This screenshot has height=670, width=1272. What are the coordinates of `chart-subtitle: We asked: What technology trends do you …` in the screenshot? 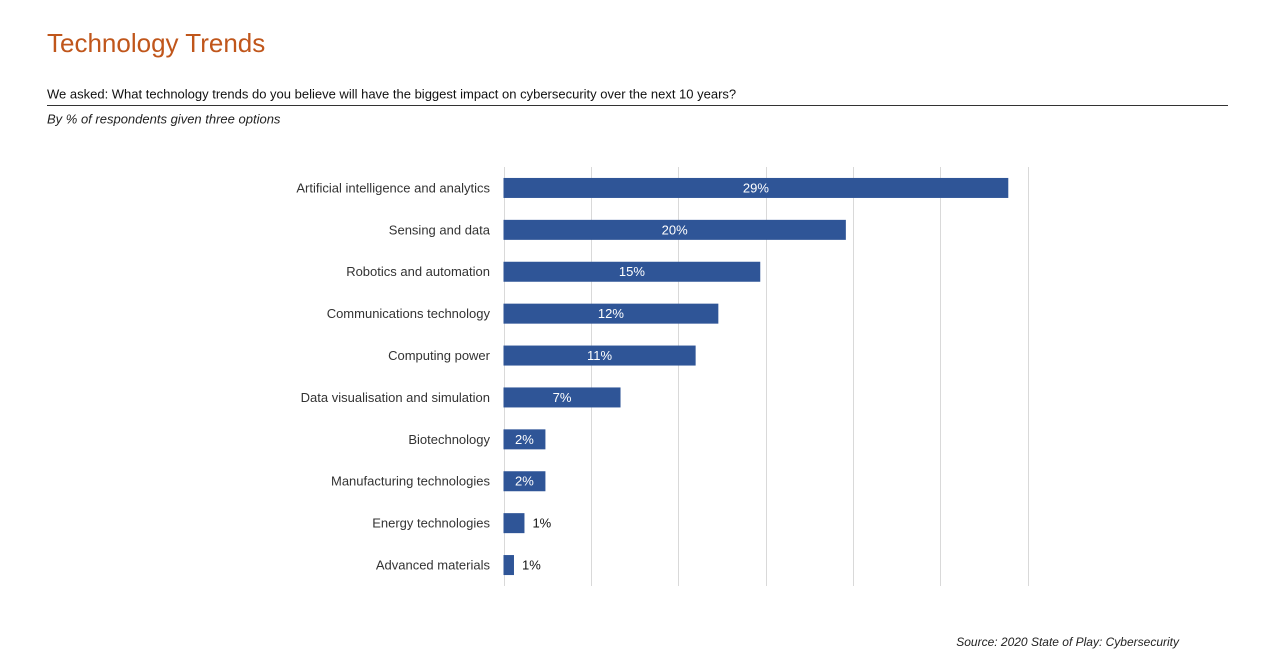 It's located at (391, 93).